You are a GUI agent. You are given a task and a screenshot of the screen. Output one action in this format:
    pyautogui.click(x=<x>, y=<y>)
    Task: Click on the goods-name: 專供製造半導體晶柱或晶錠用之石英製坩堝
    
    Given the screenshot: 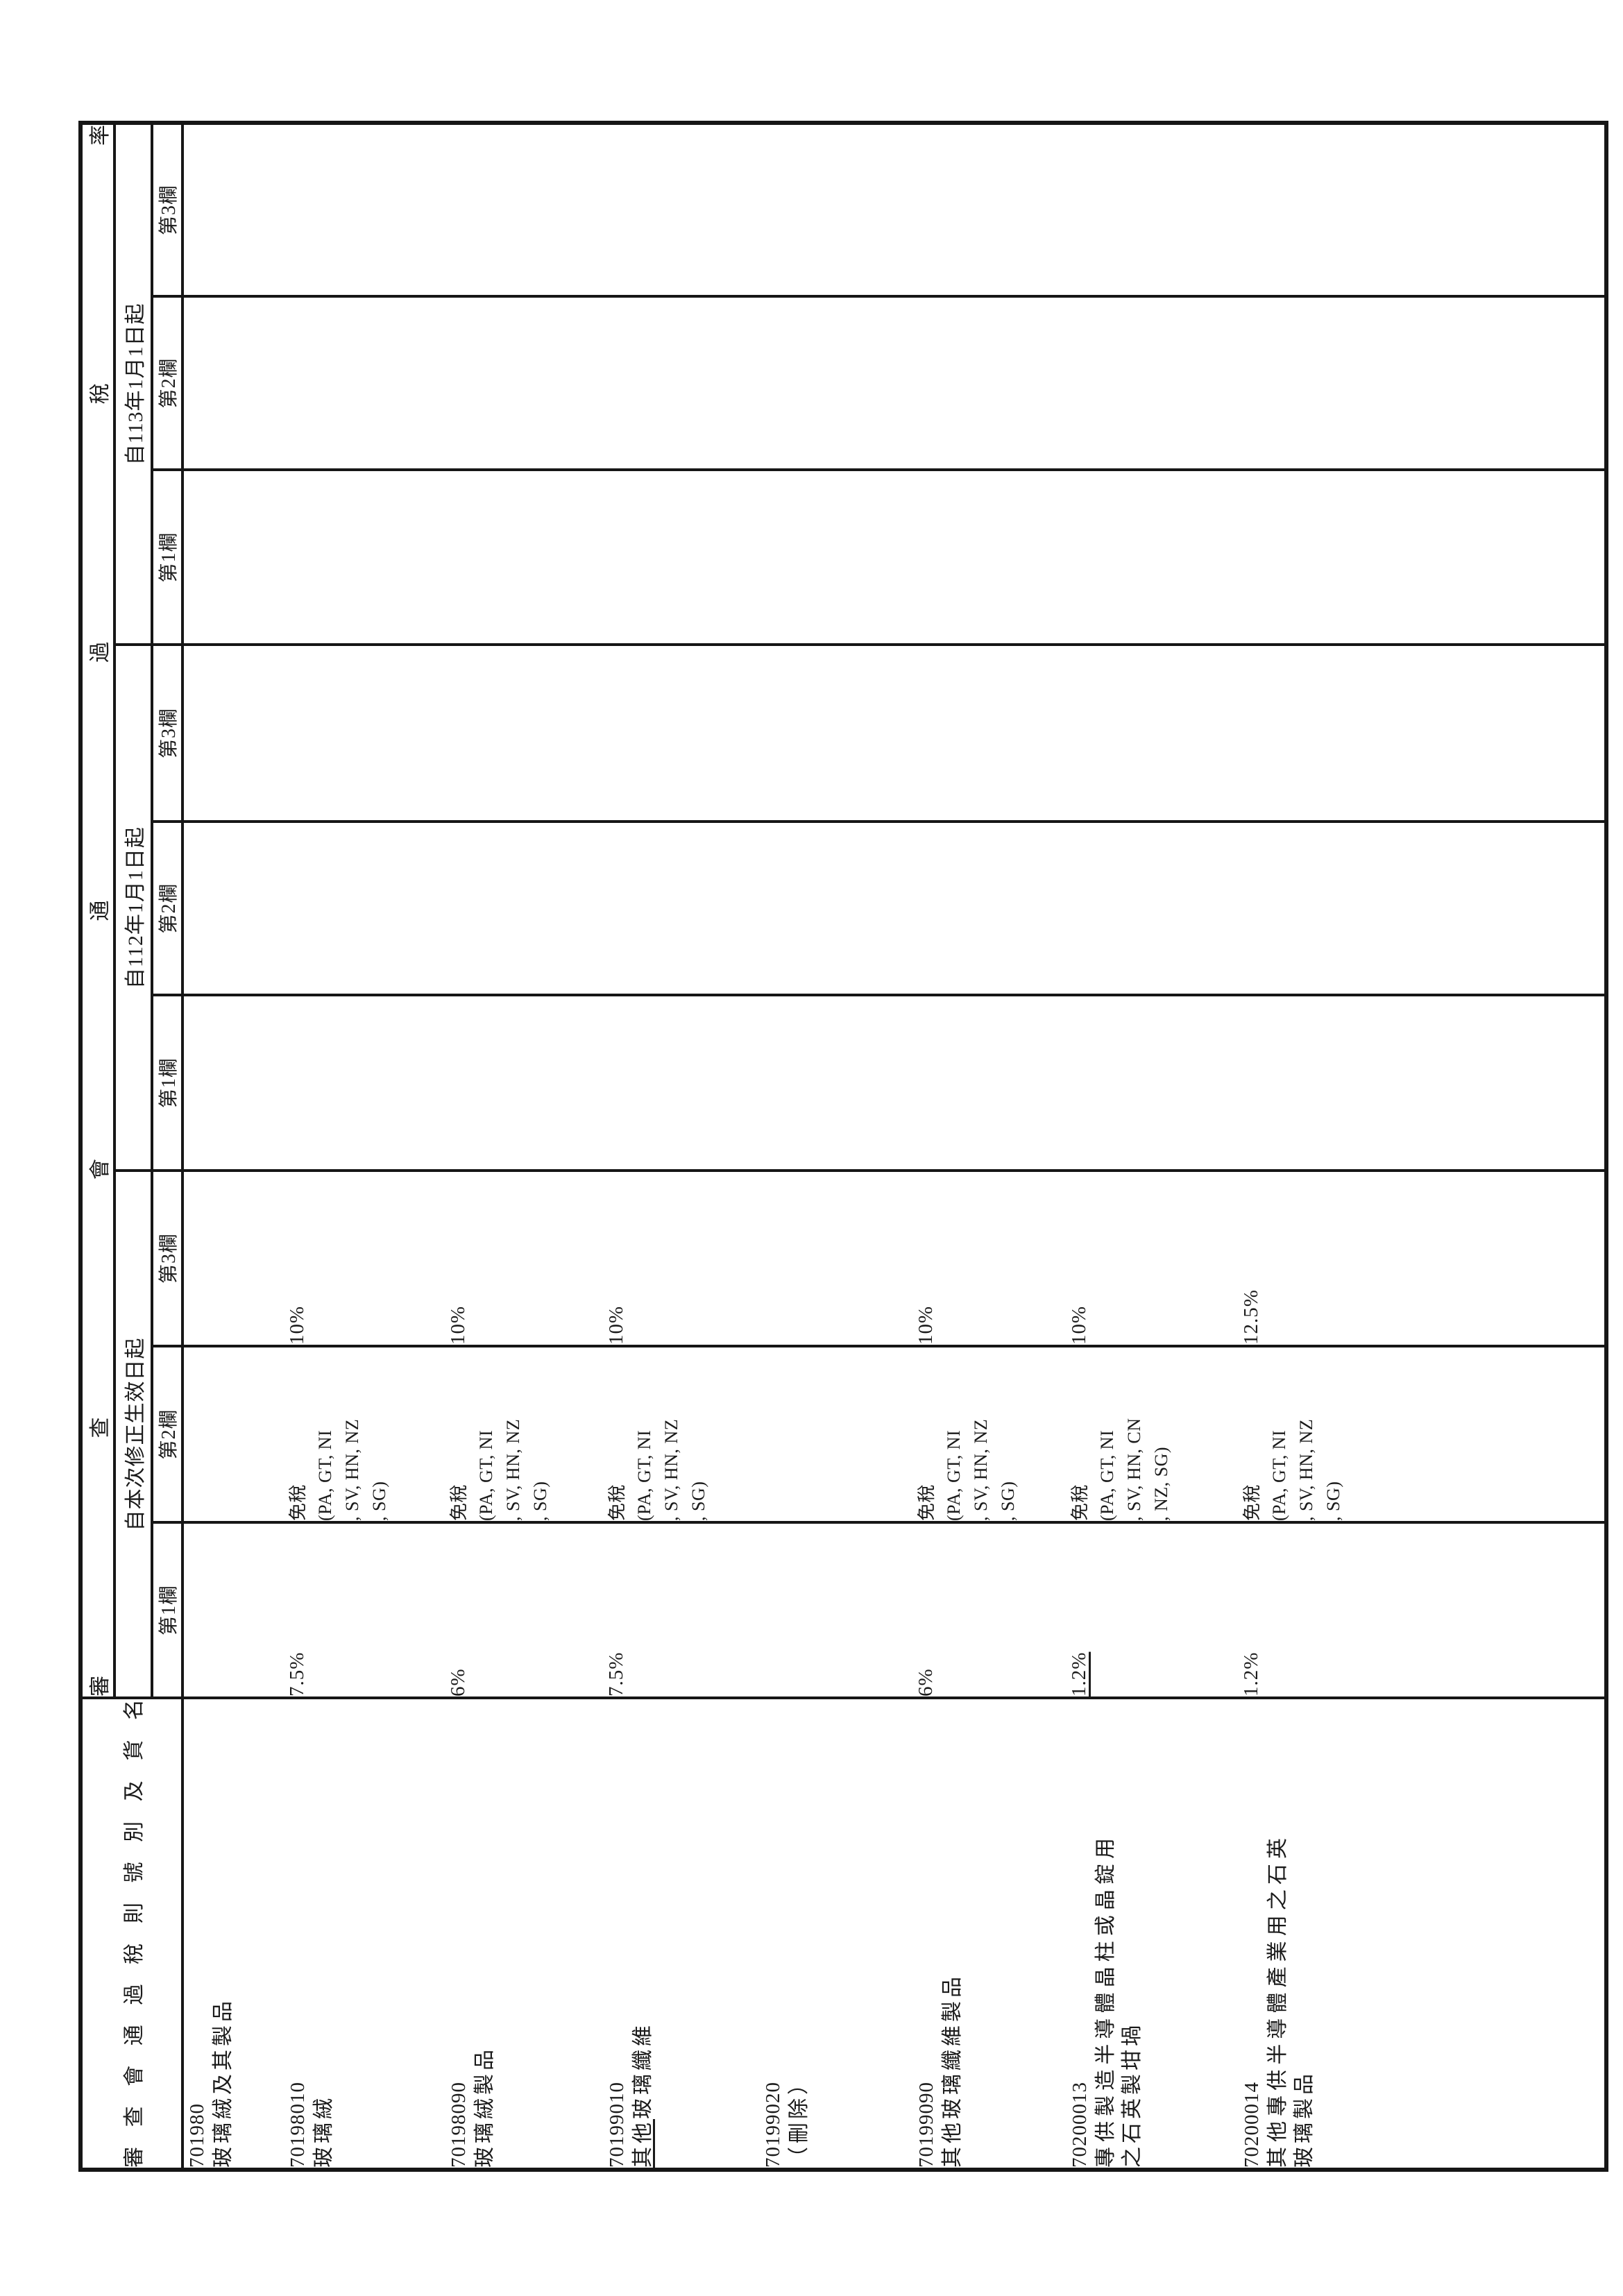 What is the action you would take?
    pyautogui.click(x=1119, y=2001)
    